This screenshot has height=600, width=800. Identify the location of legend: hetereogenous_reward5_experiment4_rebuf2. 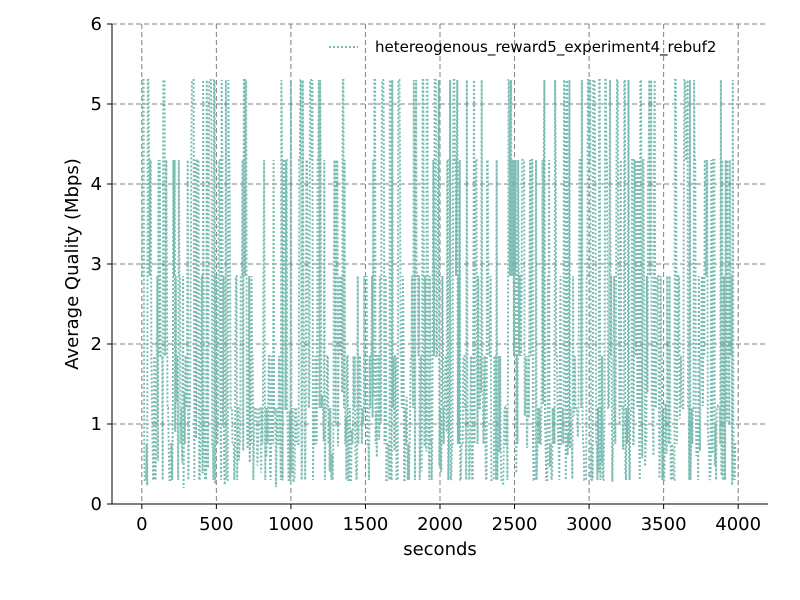
(522, 47).